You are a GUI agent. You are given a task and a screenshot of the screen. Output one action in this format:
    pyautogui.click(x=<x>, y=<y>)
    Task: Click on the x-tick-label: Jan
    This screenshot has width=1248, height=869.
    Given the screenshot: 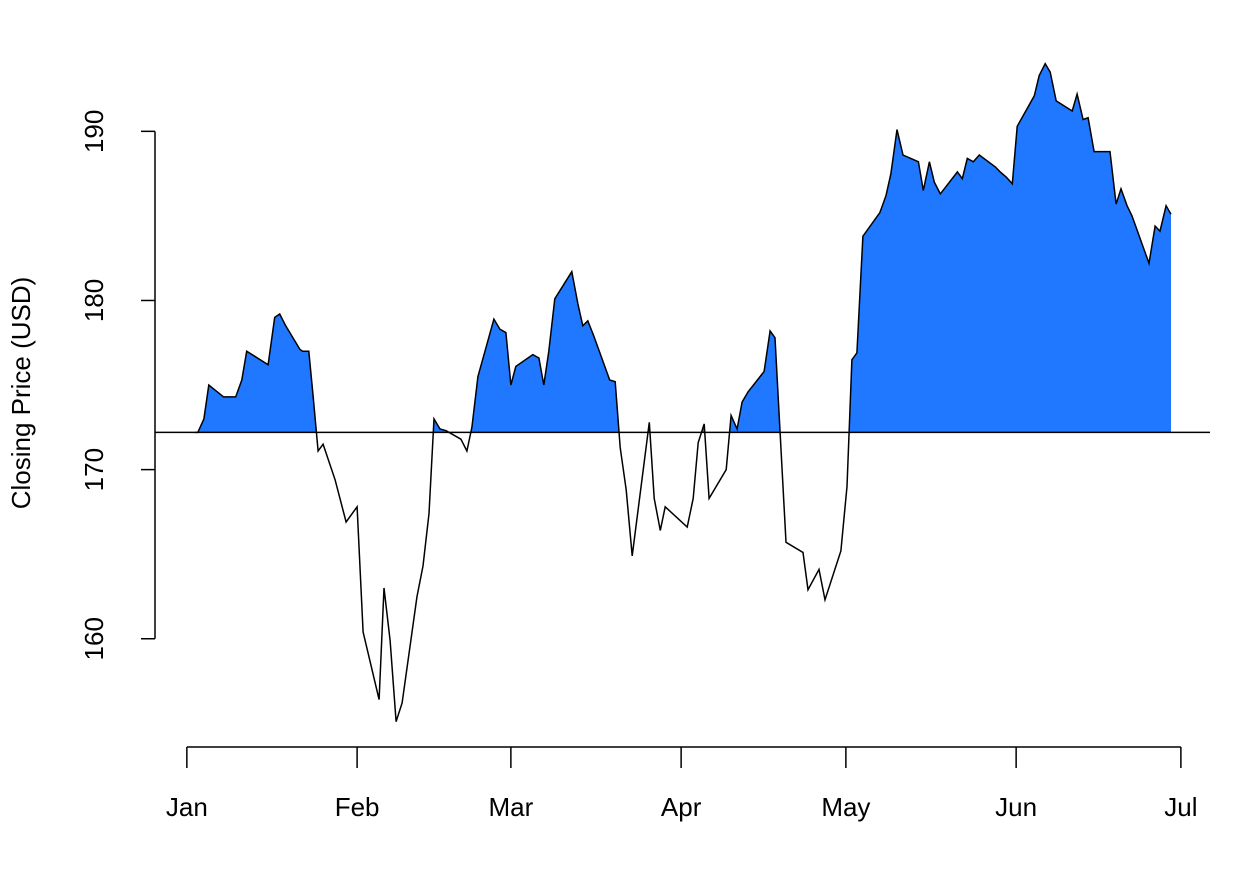 What is the action you would take?
    pyautogui.click(x=187, y=807)
    